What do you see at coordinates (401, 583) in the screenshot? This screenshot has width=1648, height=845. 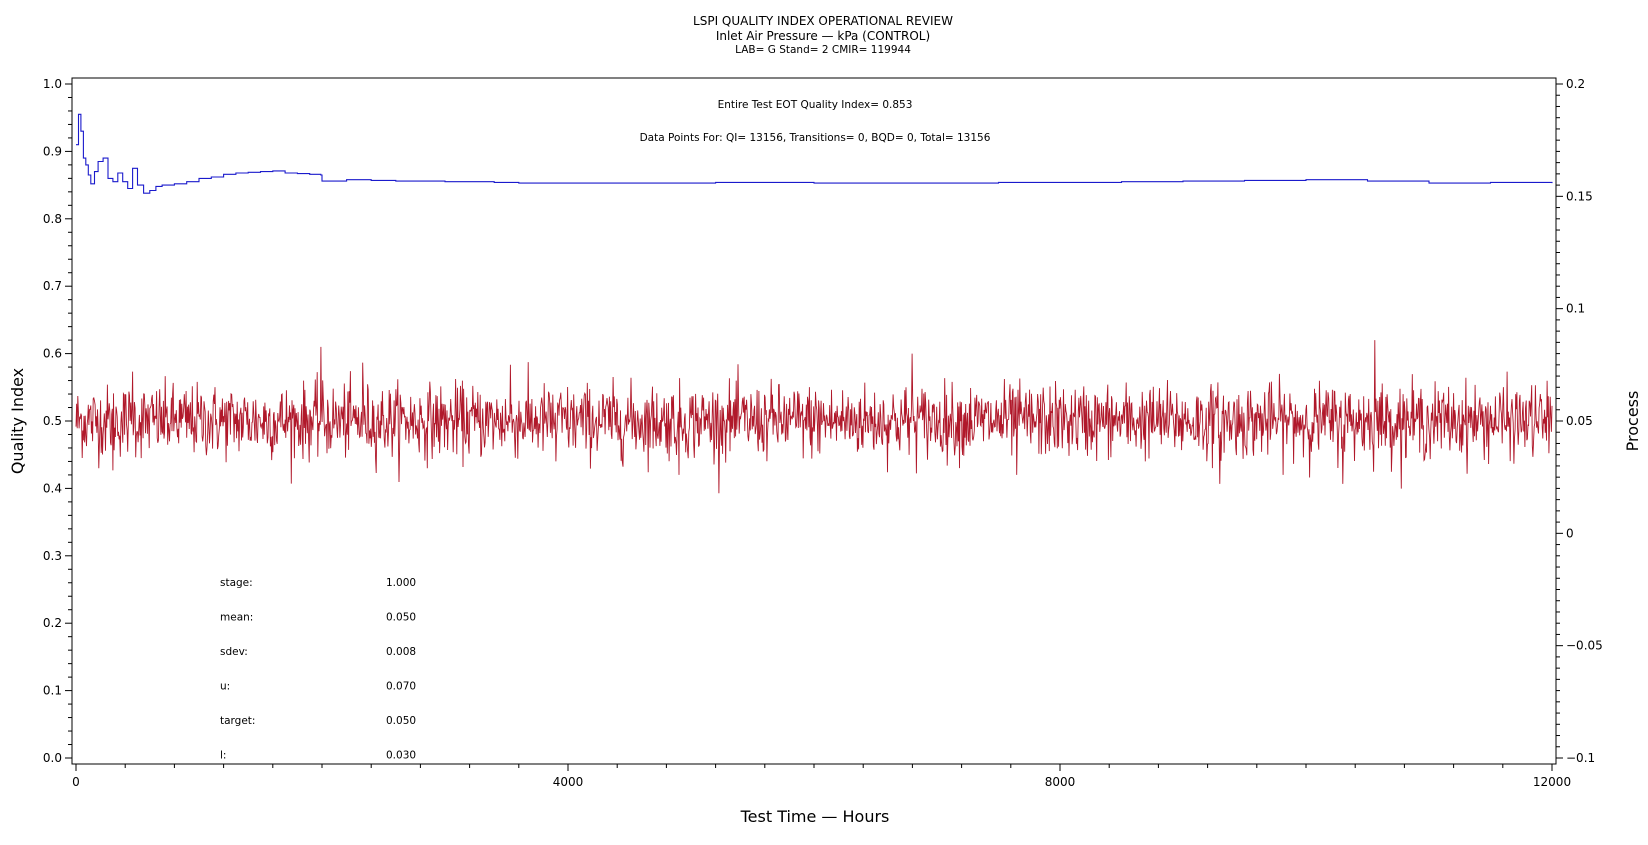 I see `stat-value: 1.000` at bounding box center [401, 583].